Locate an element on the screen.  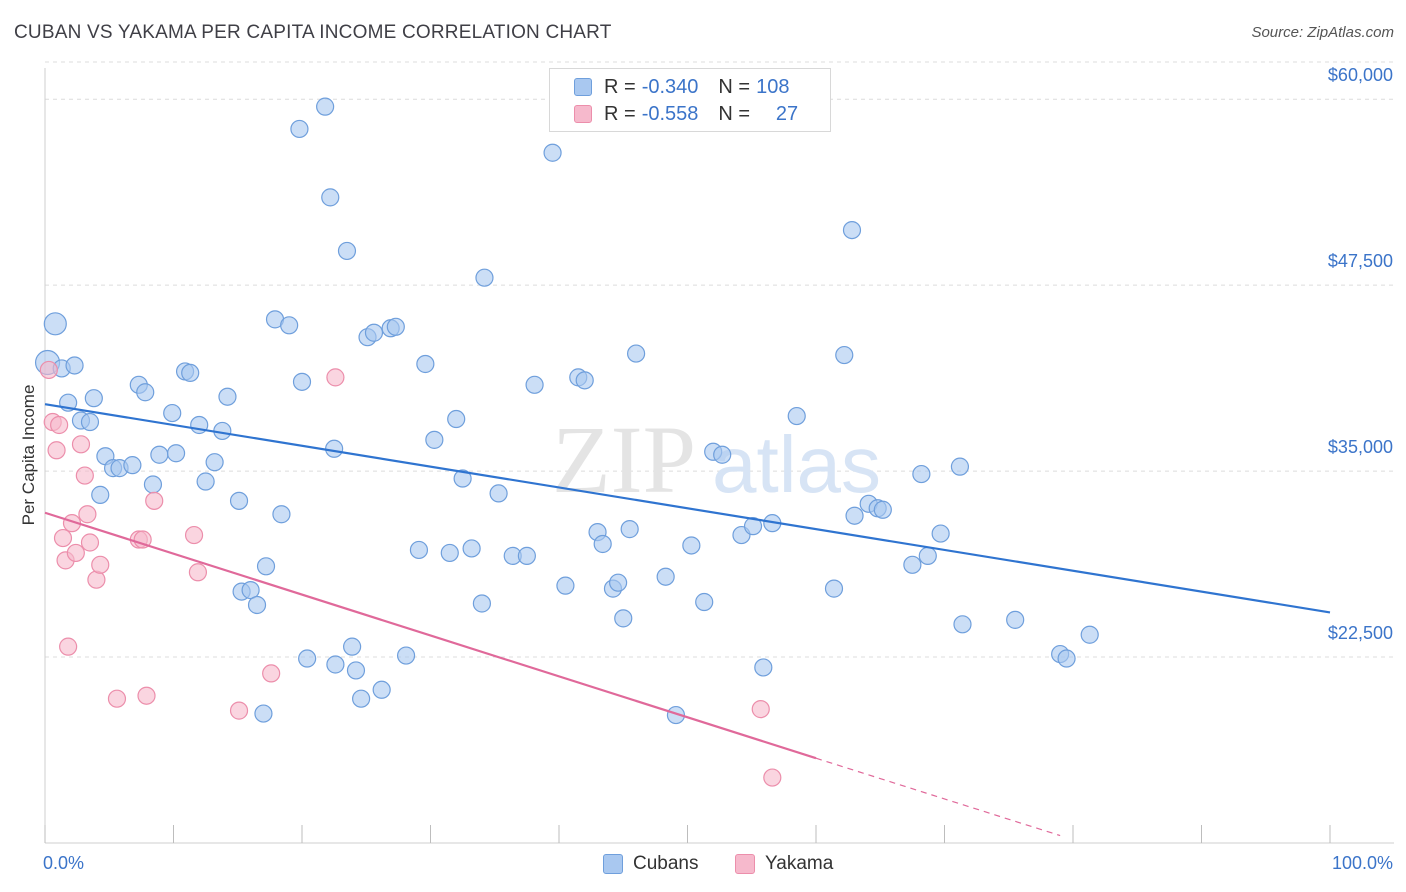
bottom-legend-cubans: Cubans is located at coordinates (651, 864).